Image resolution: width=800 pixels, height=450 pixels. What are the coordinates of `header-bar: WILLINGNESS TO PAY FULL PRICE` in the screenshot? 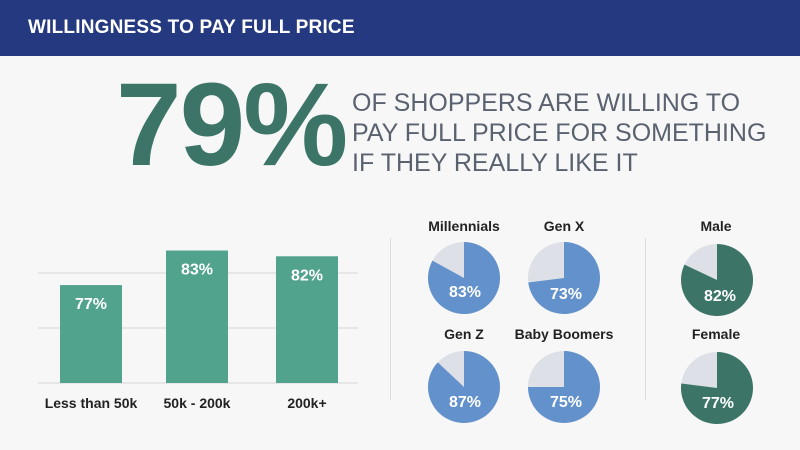 It's located at (400, 28).